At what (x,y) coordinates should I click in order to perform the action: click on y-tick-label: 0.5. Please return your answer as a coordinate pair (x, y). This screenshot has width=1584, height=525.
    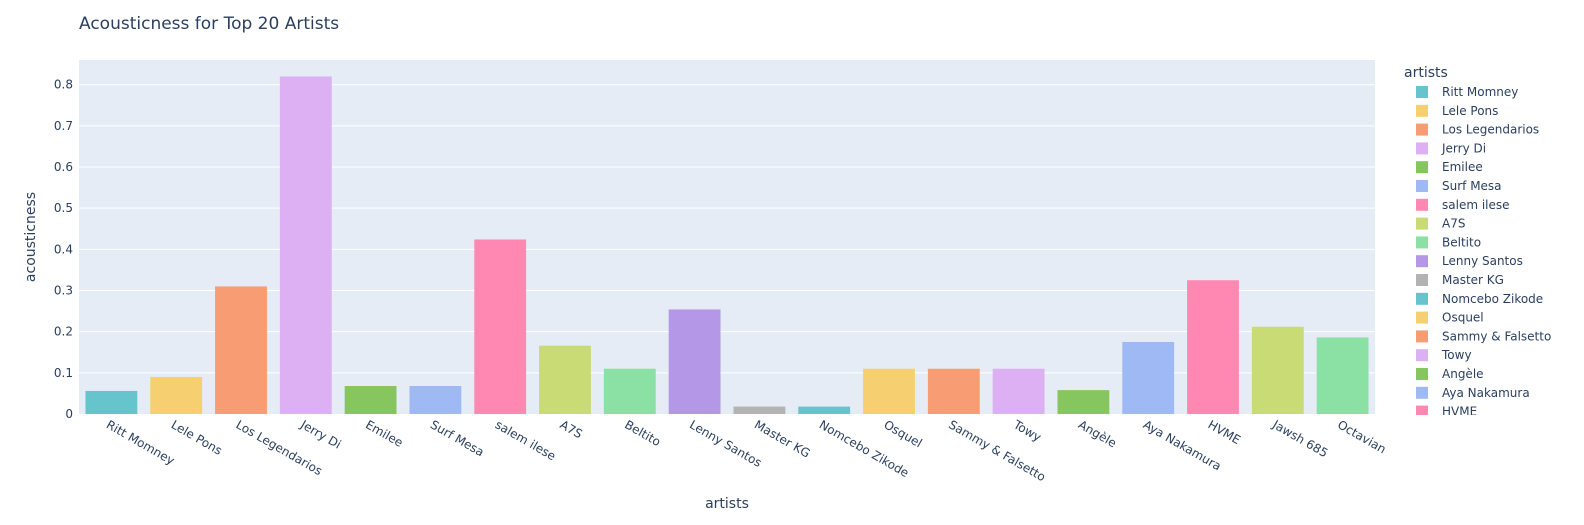
    Looking at the image, I should click on (63, 208).